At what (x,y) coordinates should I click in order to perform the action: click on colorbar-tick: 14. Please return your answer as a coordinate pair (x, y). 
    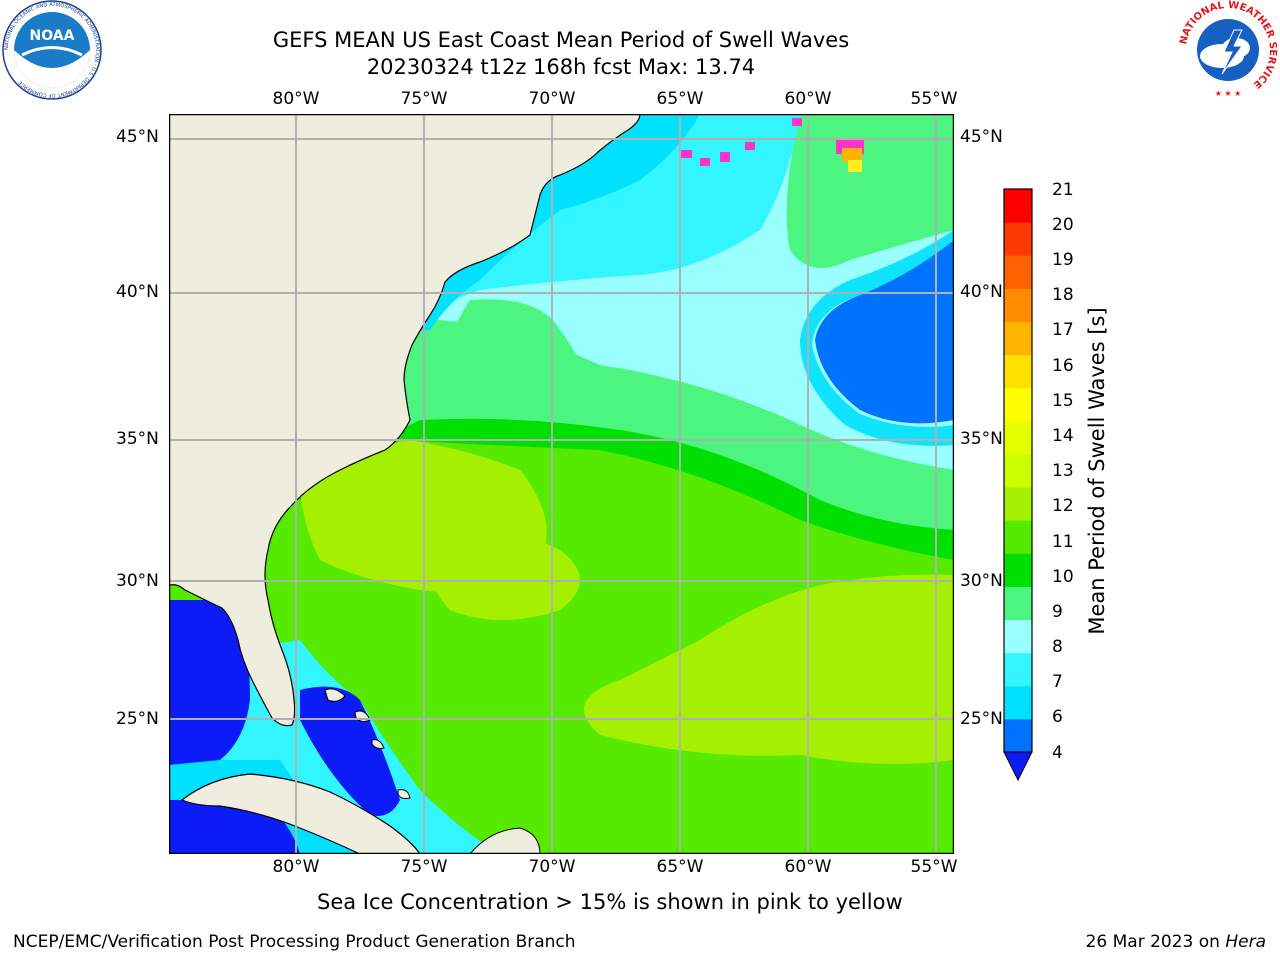
    Looking at the image, I should click on (1063, 436).